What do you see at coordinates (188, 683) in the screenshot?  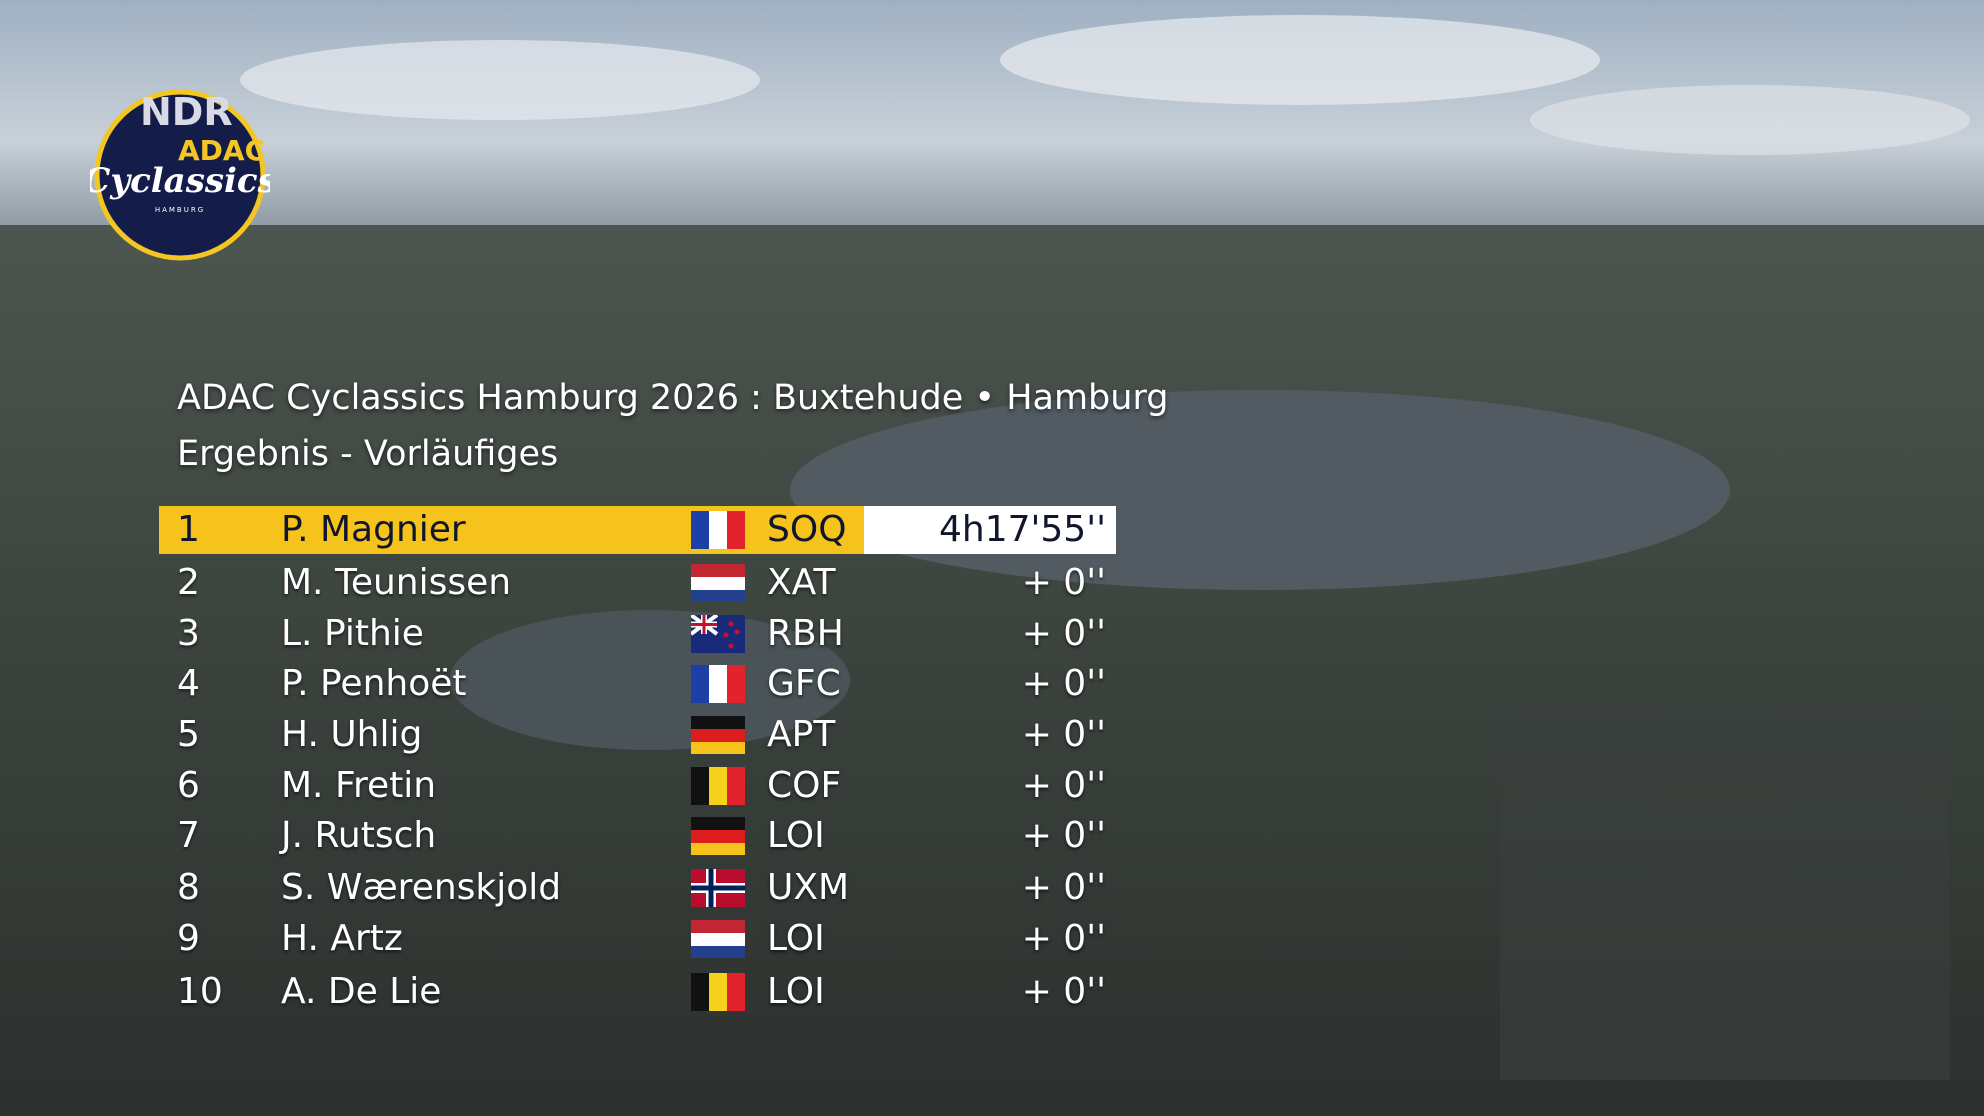 I see `rank: 4` at bounding box center [188, 683].